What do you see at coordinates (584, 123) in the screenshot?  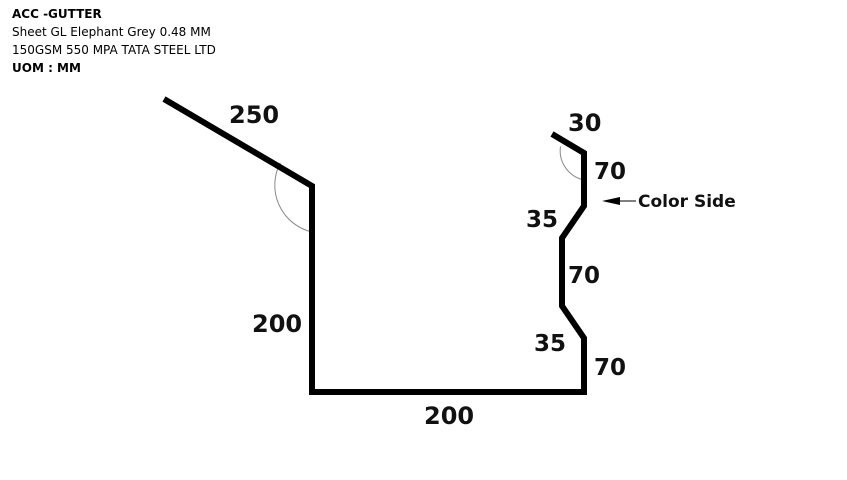 I see `dimension-return-lip: 30` at bounding box center [584, 123].